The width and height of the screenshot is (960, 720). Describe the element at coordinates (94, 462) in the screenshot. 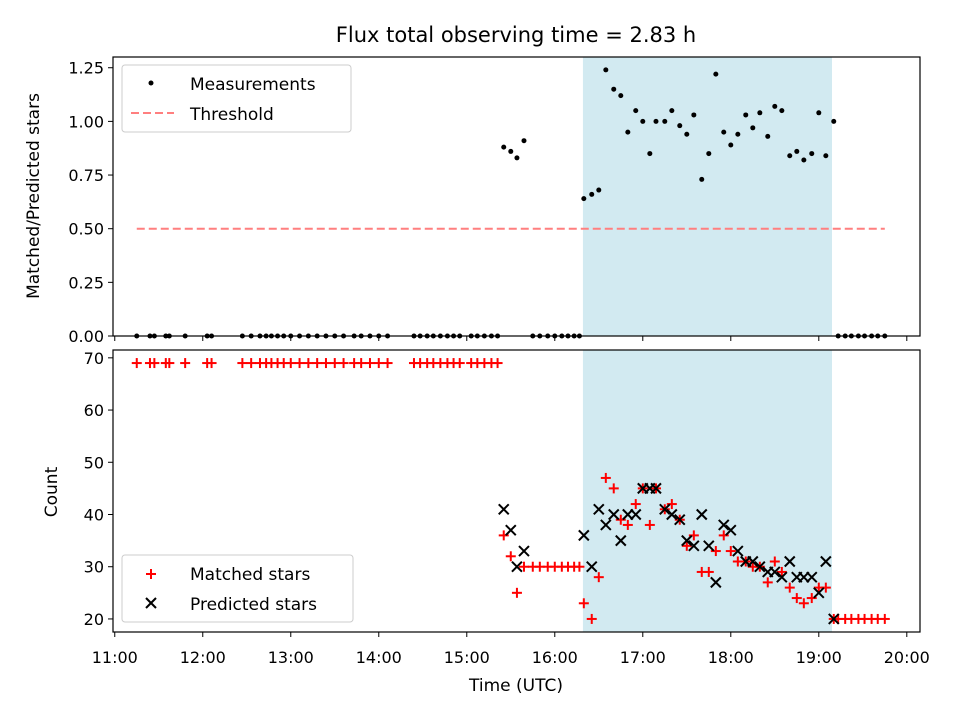

I see `count-y-tick-label: 50` at that location.